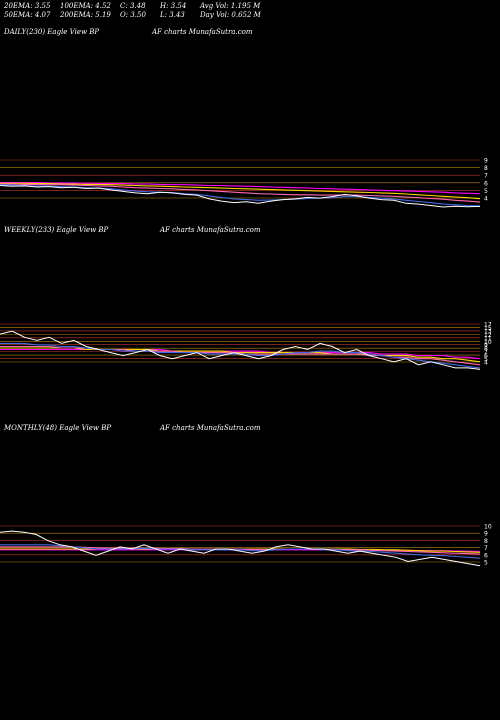 The width and height of the screenshot is (500, 720). What do you see at coordinates (52, 32) in the screenshot?
I see `daily-title: DAILY(230) Eagle View BP` at bounding box center [52, 32].